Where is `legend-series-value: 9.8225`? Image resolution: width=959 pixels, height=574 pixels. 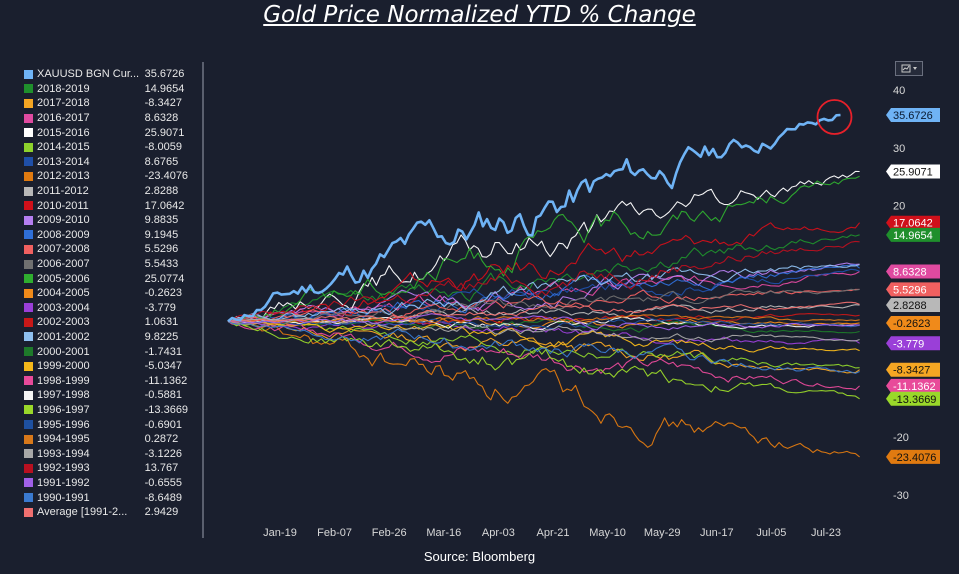 legend-series-value: 9.8225 is located at coordinates (161, 336).